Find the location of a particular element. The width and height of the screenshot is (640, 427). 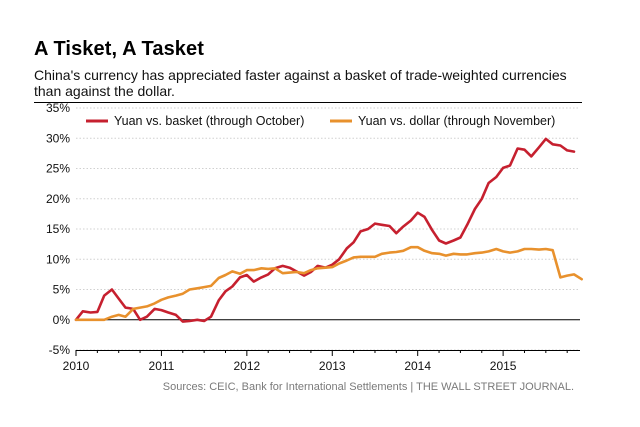

y-tick-label: 5% is located at coordinates (62, 290).